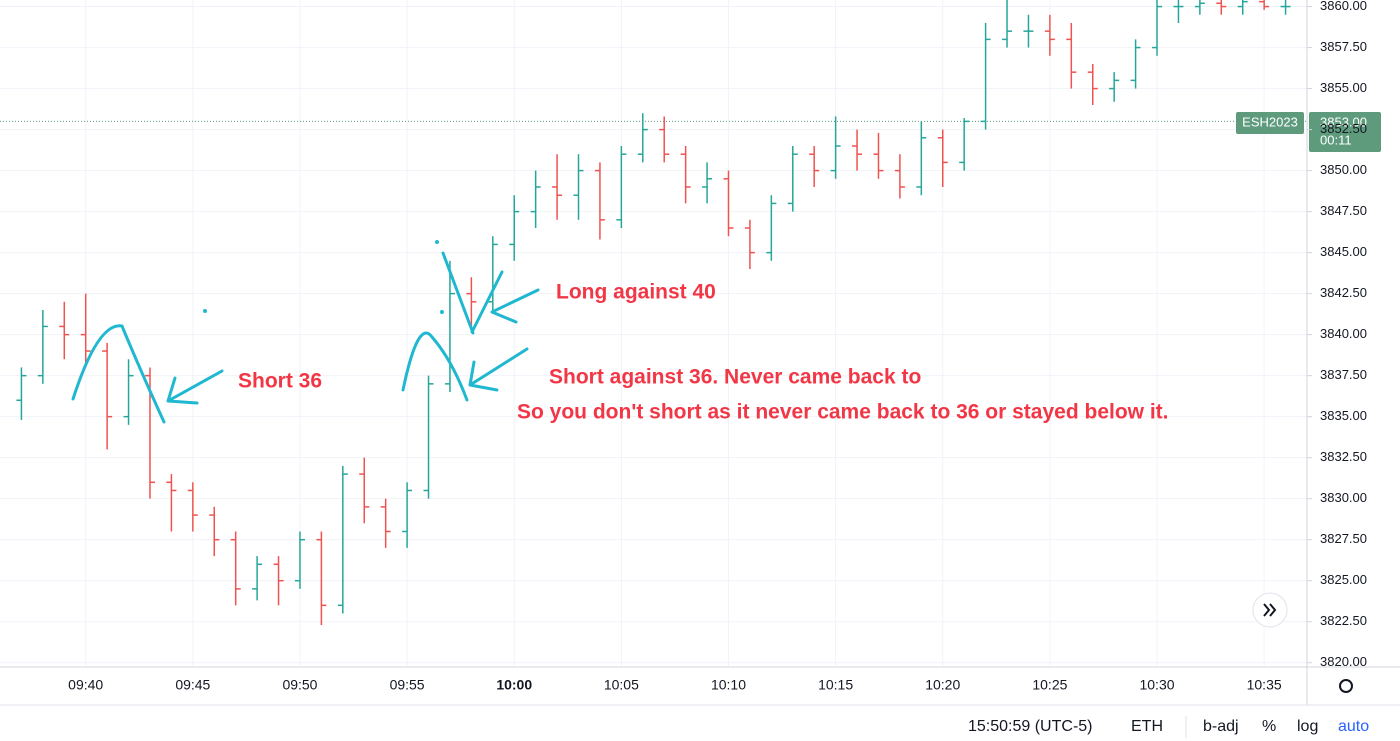  What do you see at coordinates (1264, 685) in the screenshot?
I see `x-tick-label: 10:35` at bounding box center [1264, 685].